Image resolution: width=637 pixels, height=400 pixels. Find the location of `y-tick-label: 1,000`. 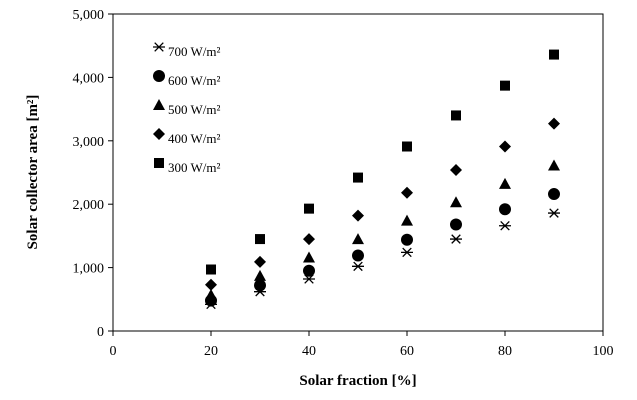

y-tick-label: 1,000 is located at coordinates (89, 269).